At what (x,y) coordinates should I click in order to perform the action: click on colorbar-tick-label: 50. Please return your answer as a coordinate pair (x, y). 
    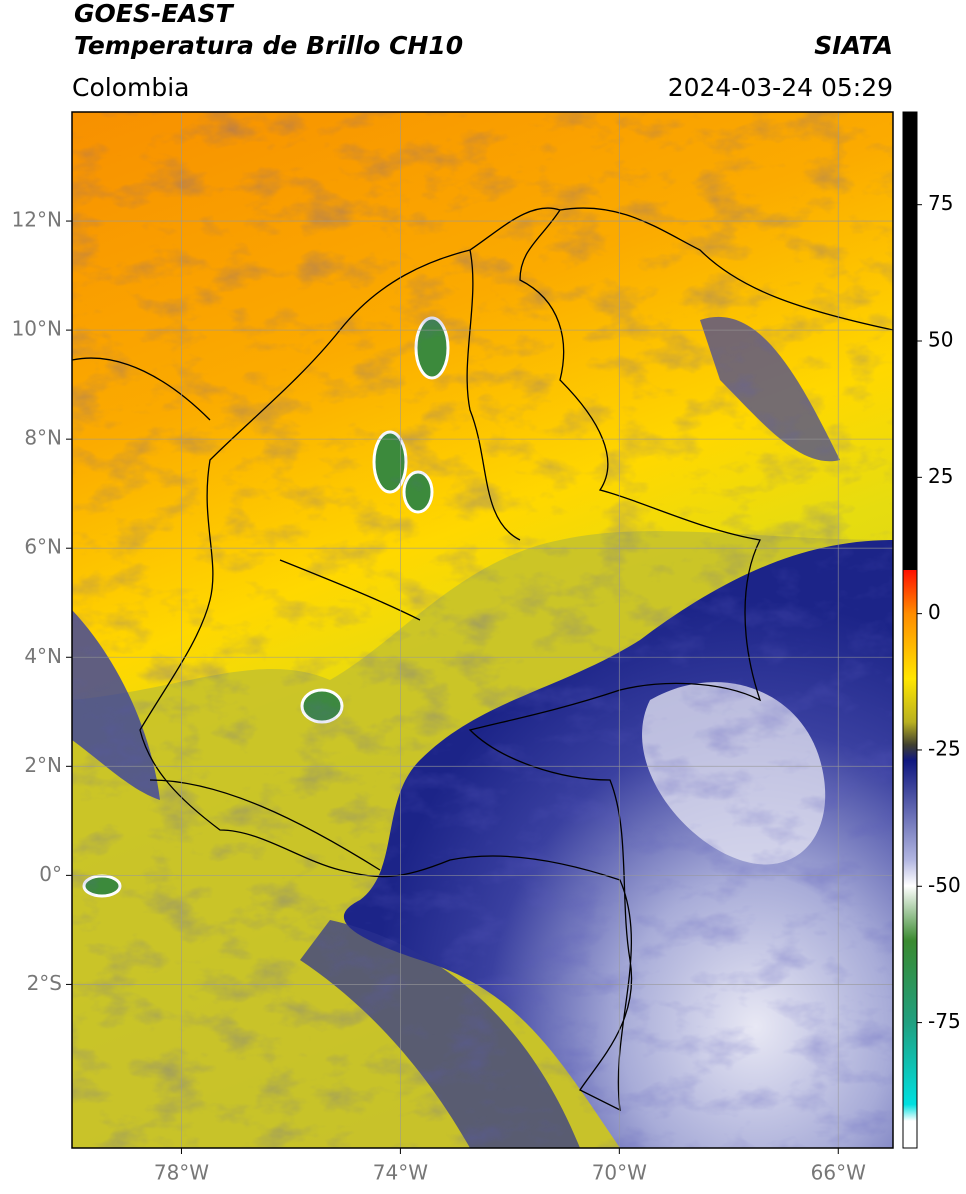
    Looking at the image, I should click on (940, 340).